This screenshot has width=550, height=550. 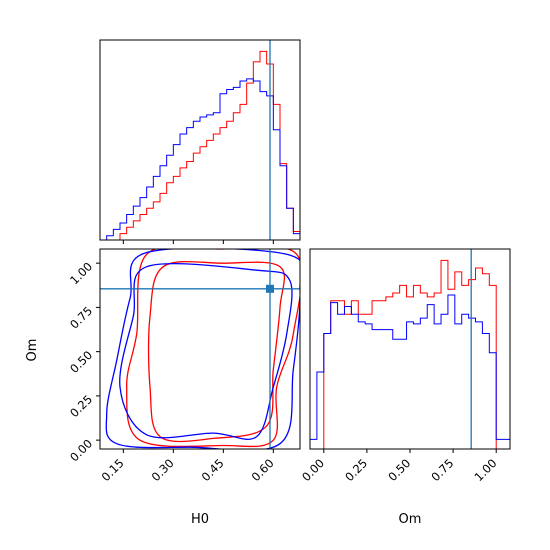 I want to click on x-tick-label: 0.00, so click(x=313, y=470).